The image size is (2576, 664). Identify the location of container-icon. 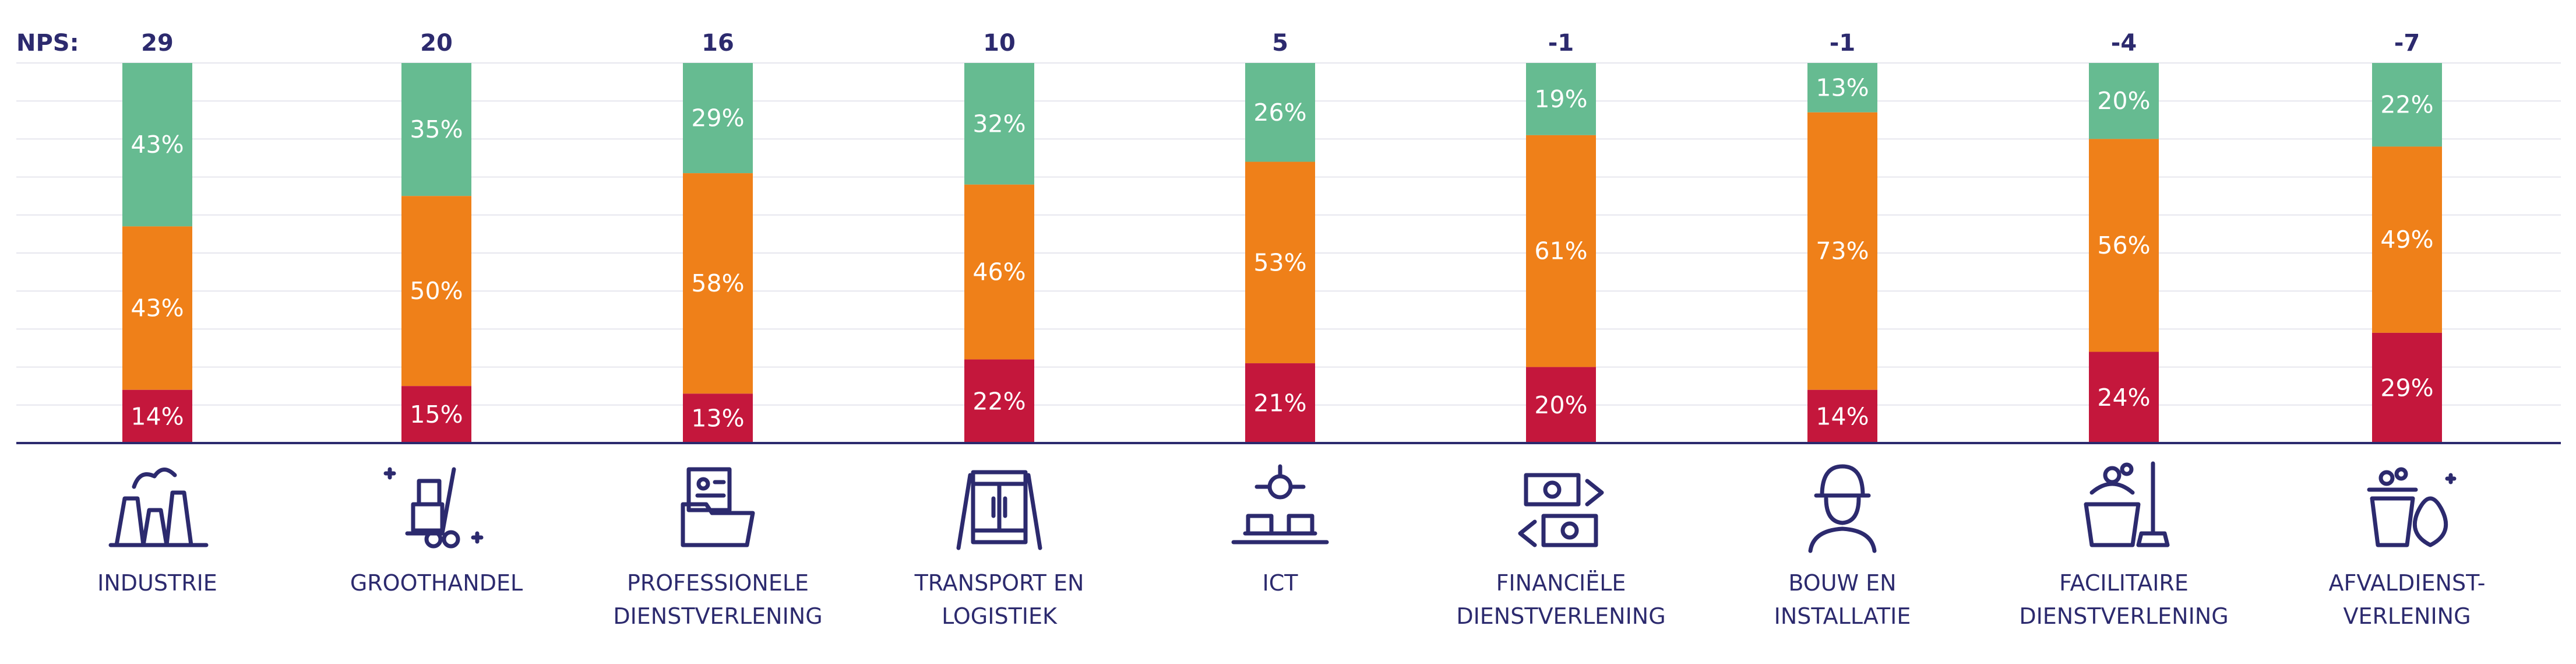
(999, 510).